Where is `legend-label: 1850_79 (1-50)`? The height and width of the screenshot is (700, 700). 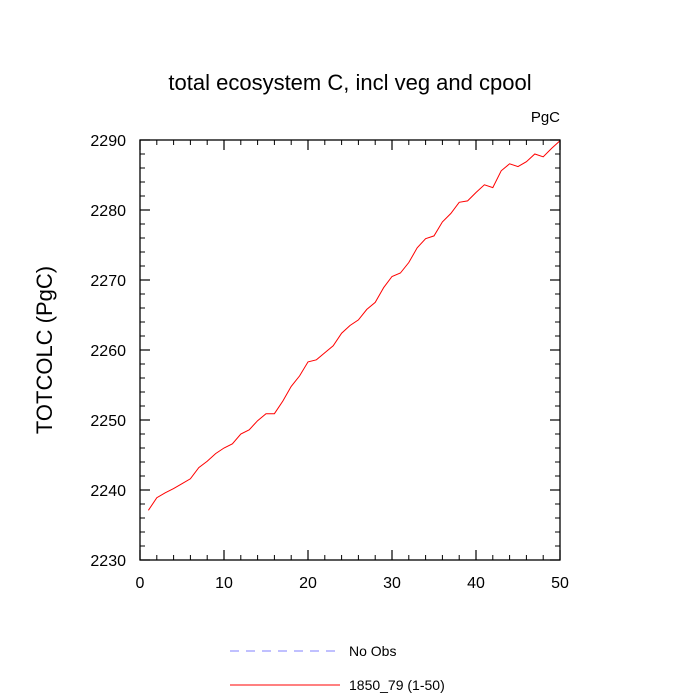
legend-label: 1850_79 (1-50) is located at coordinates (397, 685).